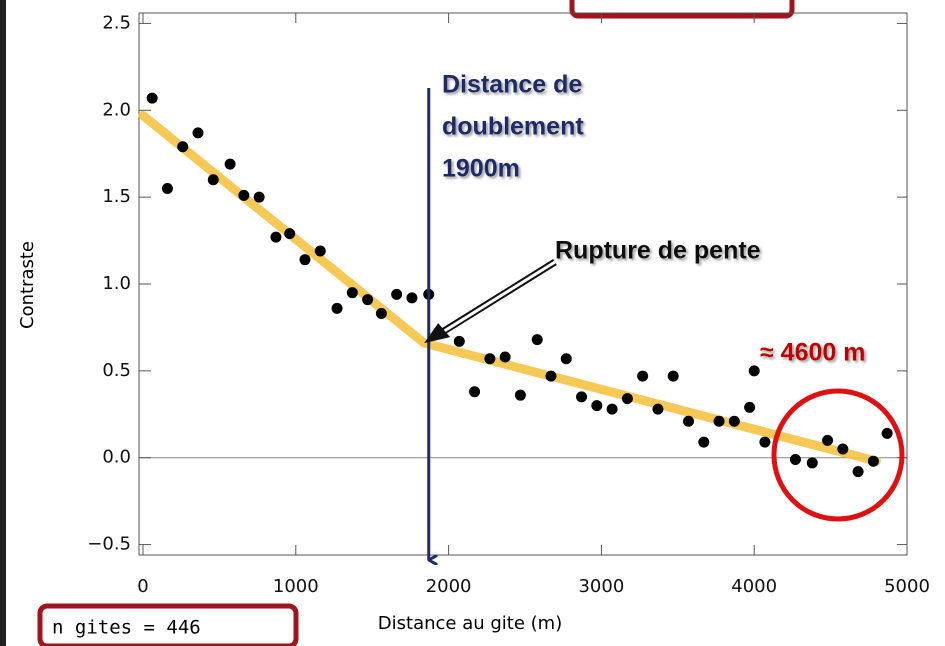 The width and height of the screenshot is (945, 646). I want to click on break-arrow-head, so click(437, 333).